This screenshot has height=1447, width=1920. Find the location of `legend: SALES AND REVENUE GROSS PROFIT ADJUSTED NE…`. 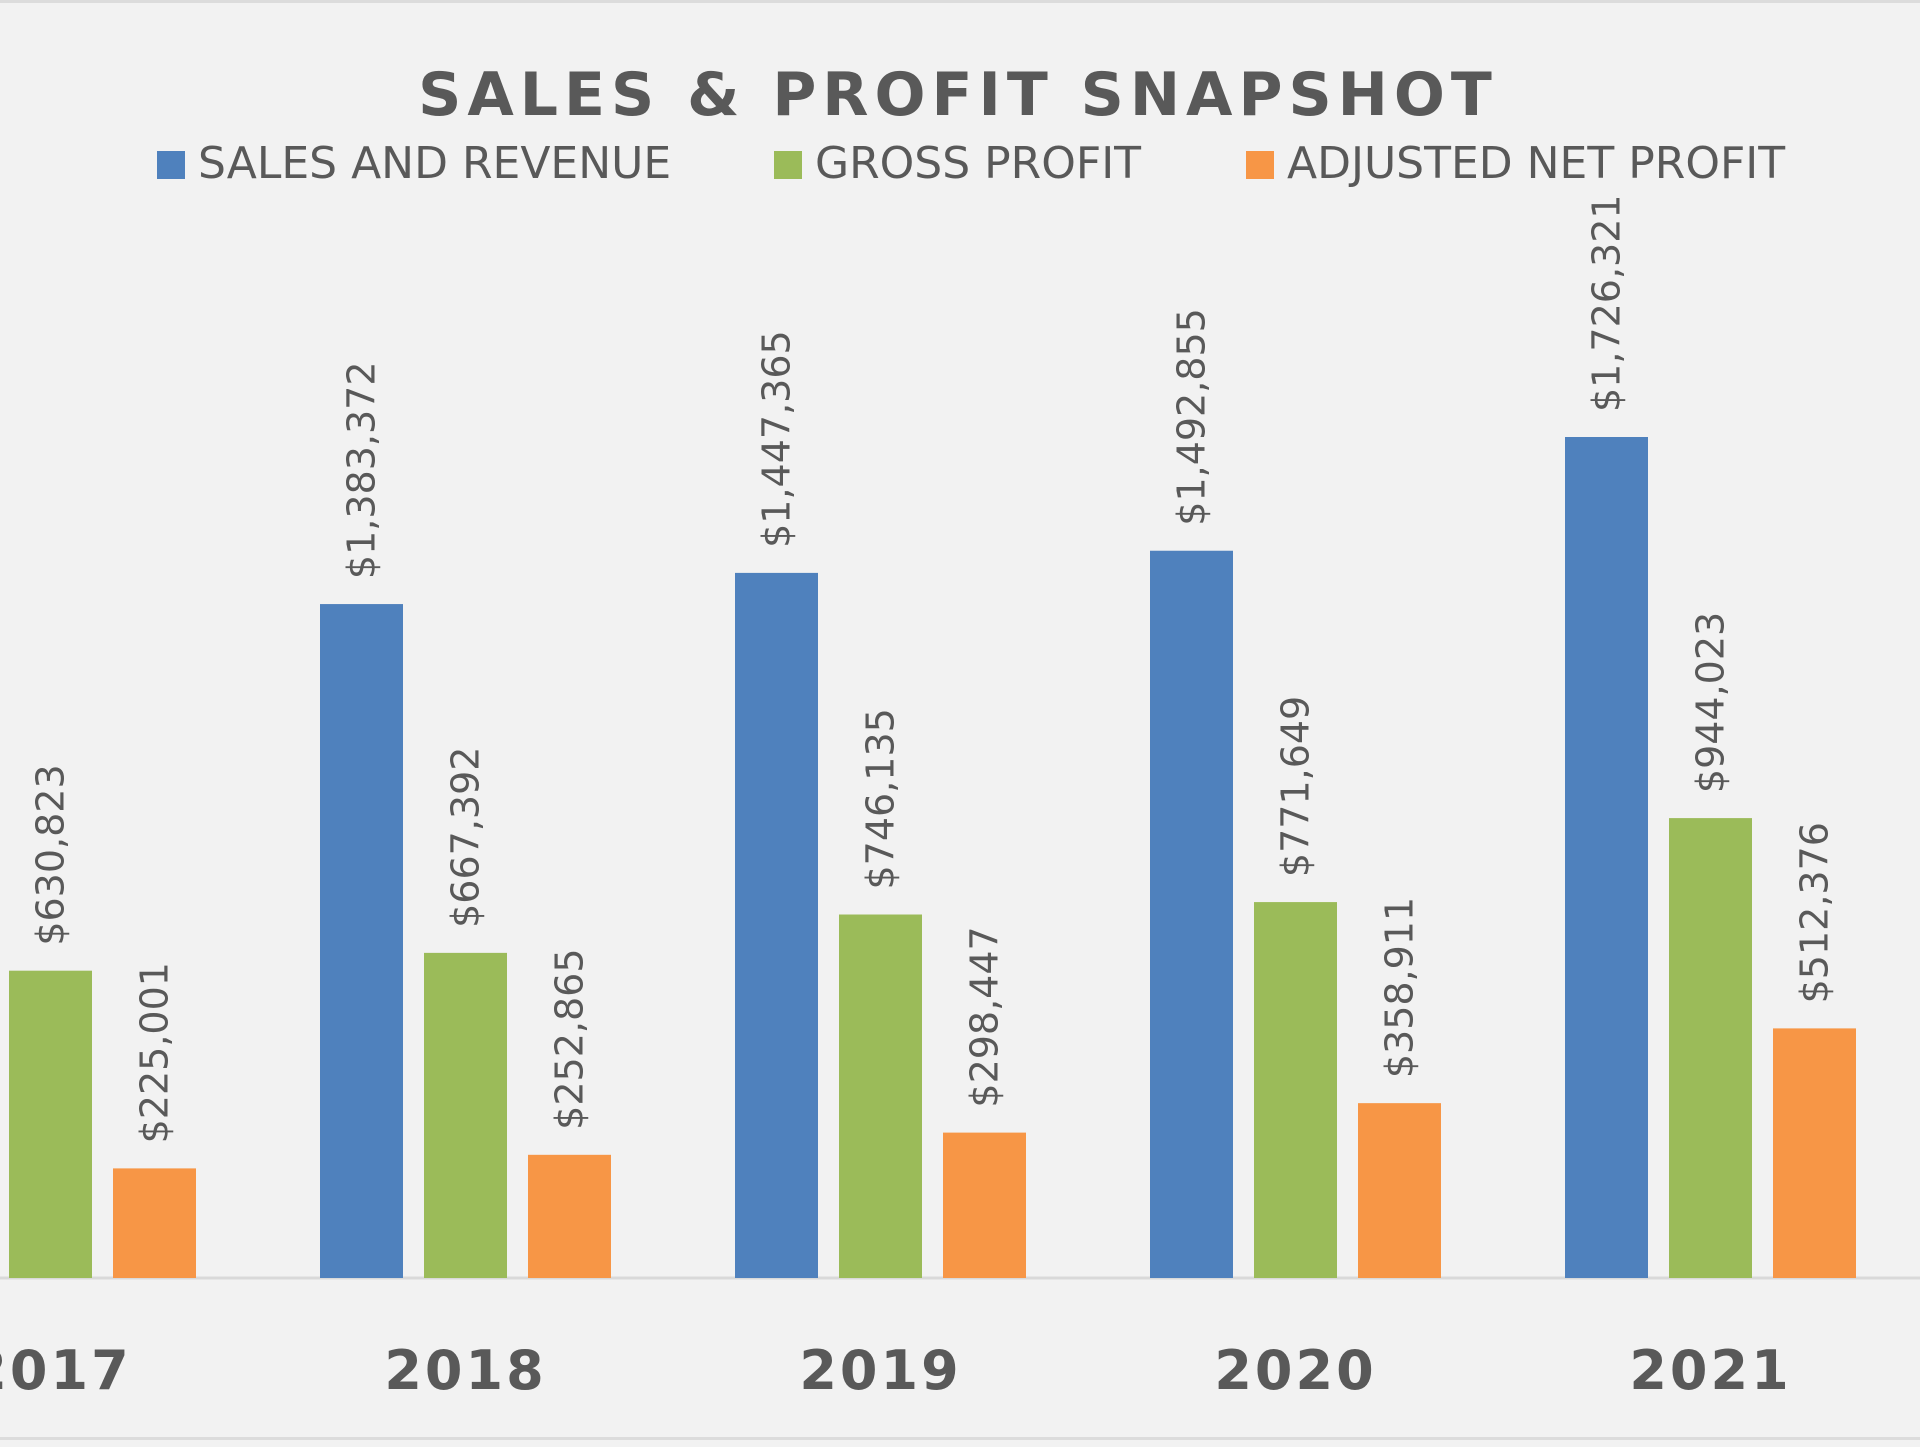

legend: SALES AND REVENUE GROSS PROFIT ADJUSTED NE… is located at coordinates (971, 163).